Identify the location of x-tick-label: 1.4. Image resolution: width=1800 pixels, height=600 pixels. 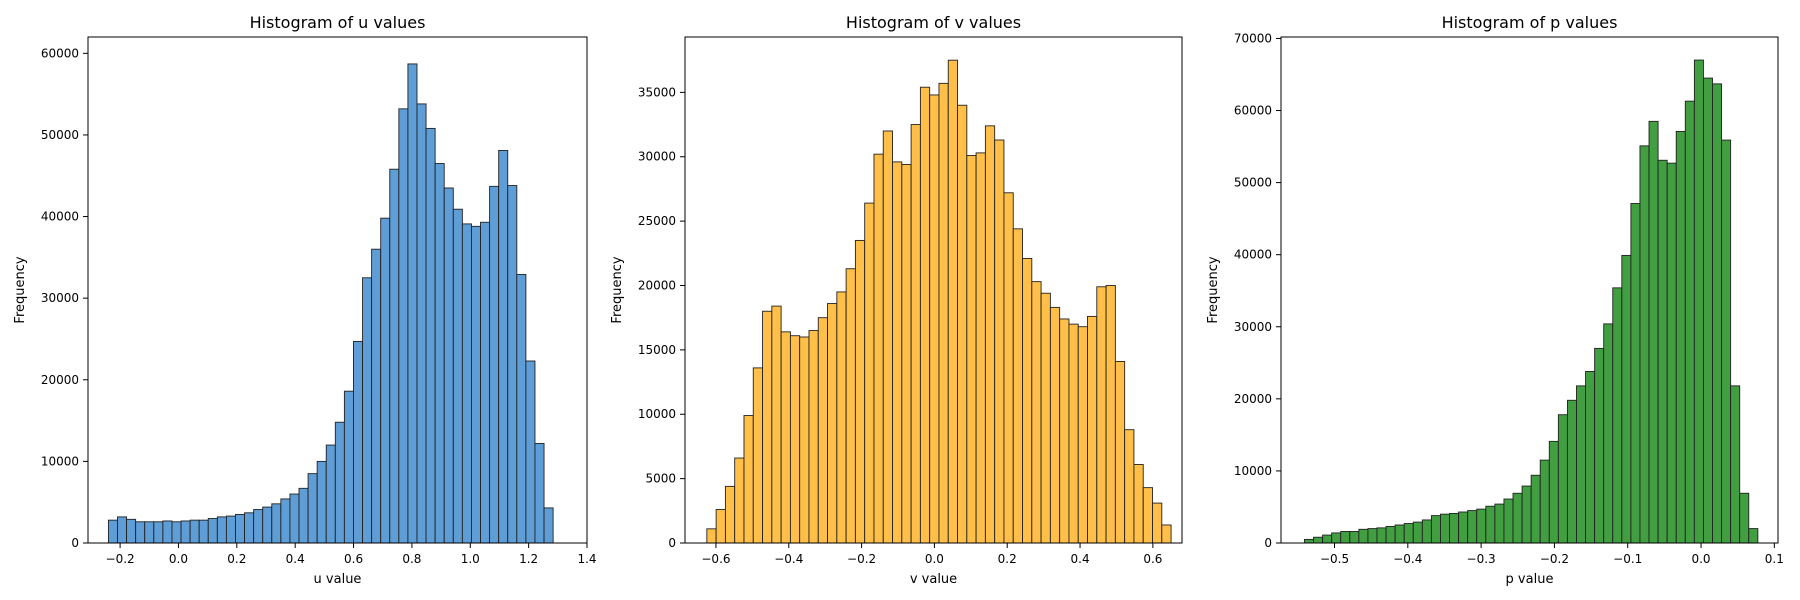
(586, 559).